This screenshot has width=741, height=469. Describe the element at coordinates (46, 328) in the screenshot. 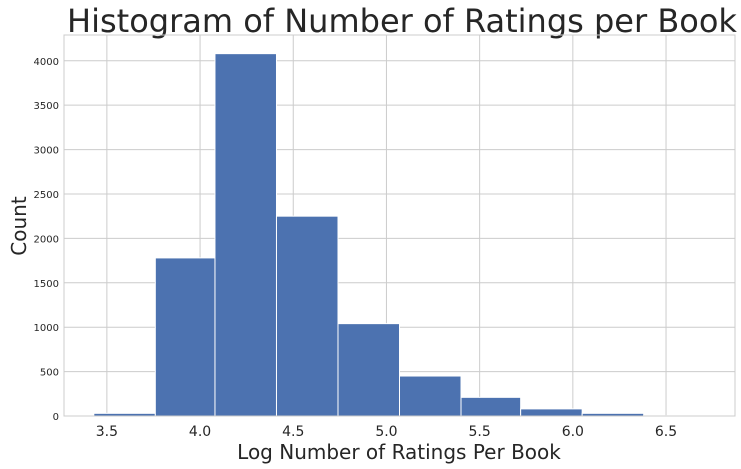

I see `y-tick-label: 1000` at that location.